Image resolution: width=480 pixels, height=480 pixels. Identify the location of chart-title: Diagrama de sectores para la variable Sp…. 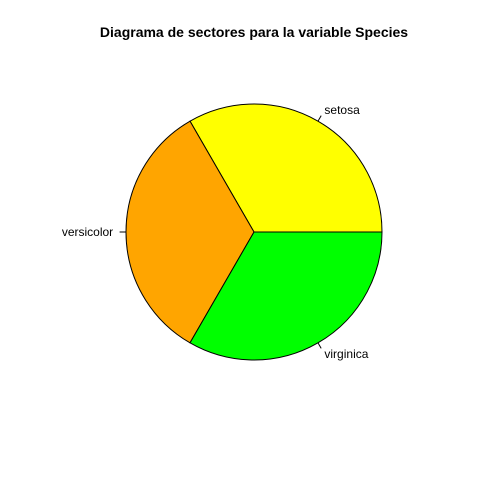
(254, 32).